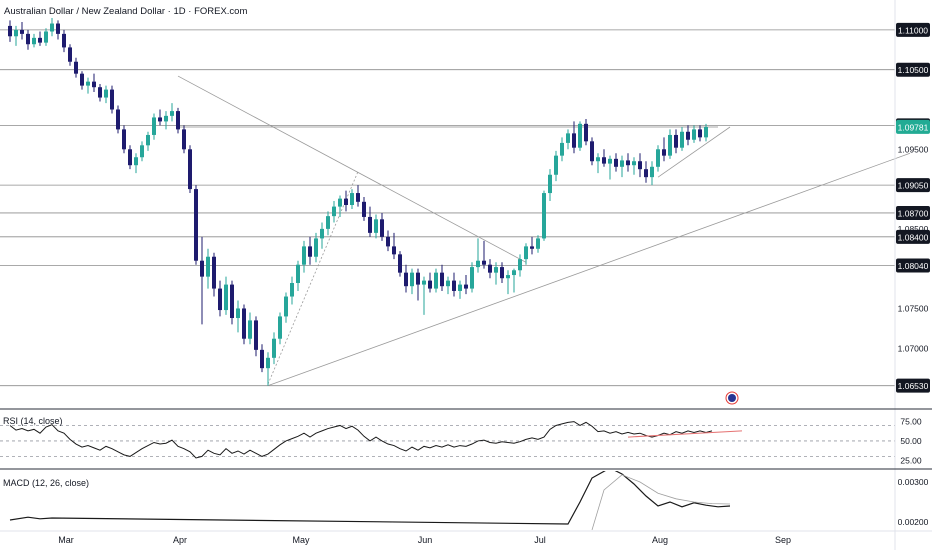 The height and width of the screenshot is (555, 932). Describe the element at coordinates (685, 434) in the screenshot. I see `rsi-trendline` at that location.